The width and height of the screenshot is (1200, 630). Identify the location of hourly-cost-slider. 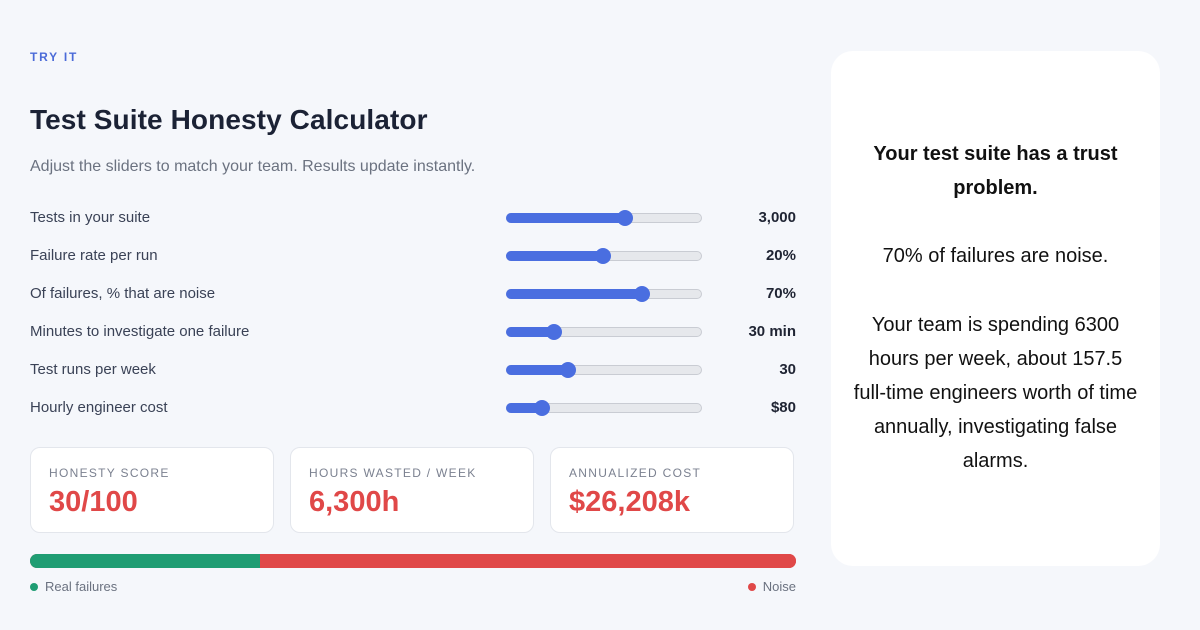
(604, 408).